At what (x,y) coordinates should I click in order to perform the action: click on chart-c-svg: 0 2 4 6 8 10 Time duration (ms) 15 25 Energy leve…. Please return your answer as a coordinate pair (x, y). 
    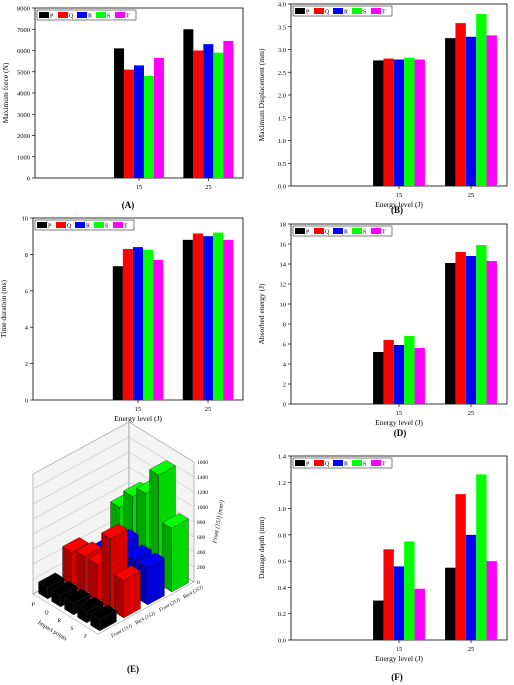
    Looking at the image, I should click on (122, 319).